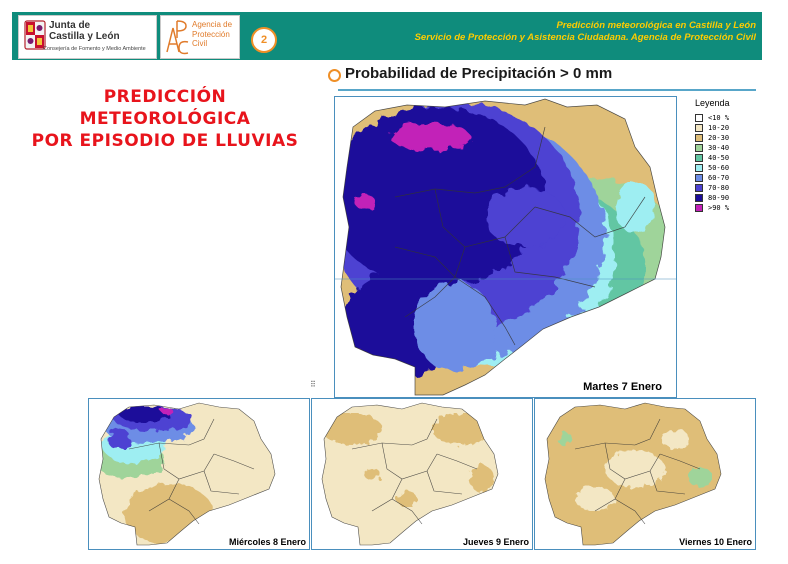 This screenshot has width=788, height=564. I want to click on apc-name-line: Protección, so click(211, 34).